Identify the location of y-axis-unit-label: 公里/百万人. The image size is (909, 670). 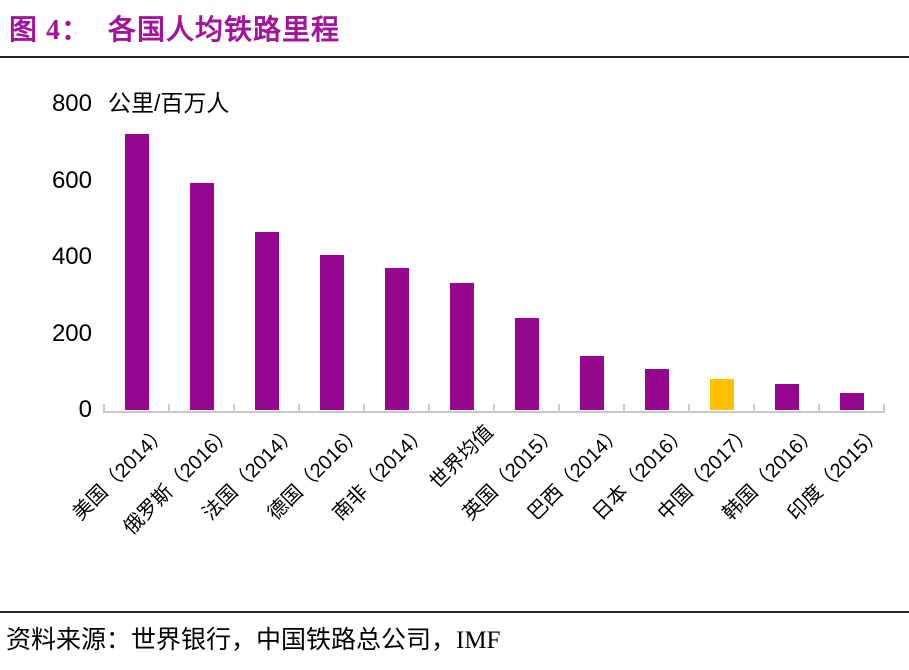
(169, 103).